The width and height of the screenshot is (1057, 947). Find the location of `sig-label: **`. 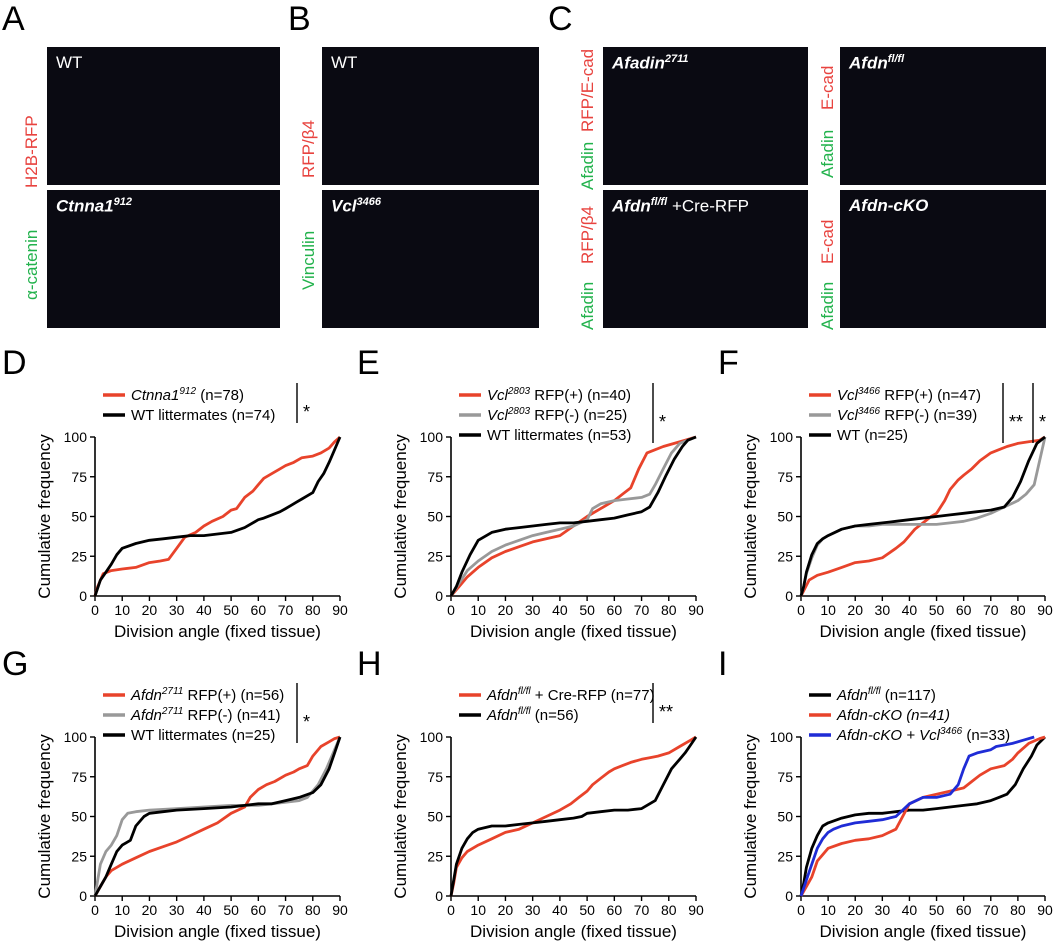

sig-label: ** is located at coordinates (666, 712).